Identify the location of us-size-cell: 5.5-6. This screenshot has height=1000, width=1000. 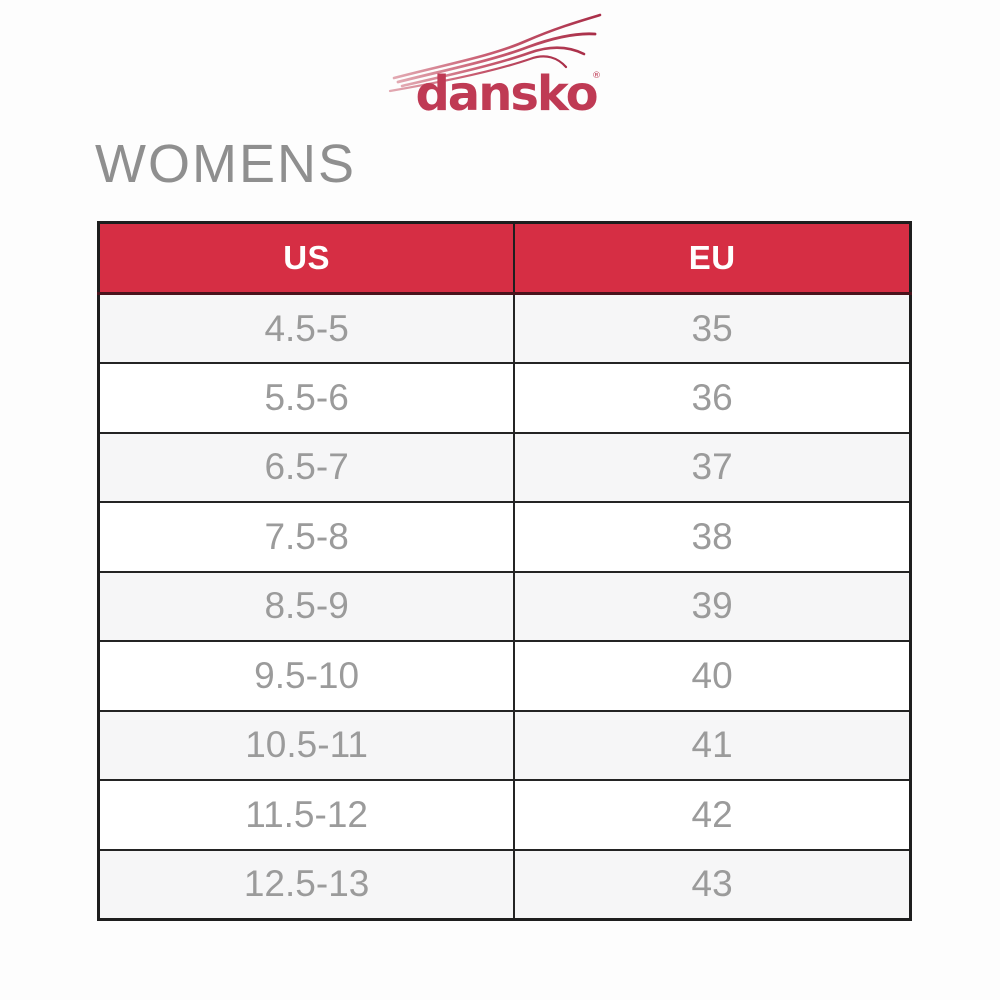
(306, 398).